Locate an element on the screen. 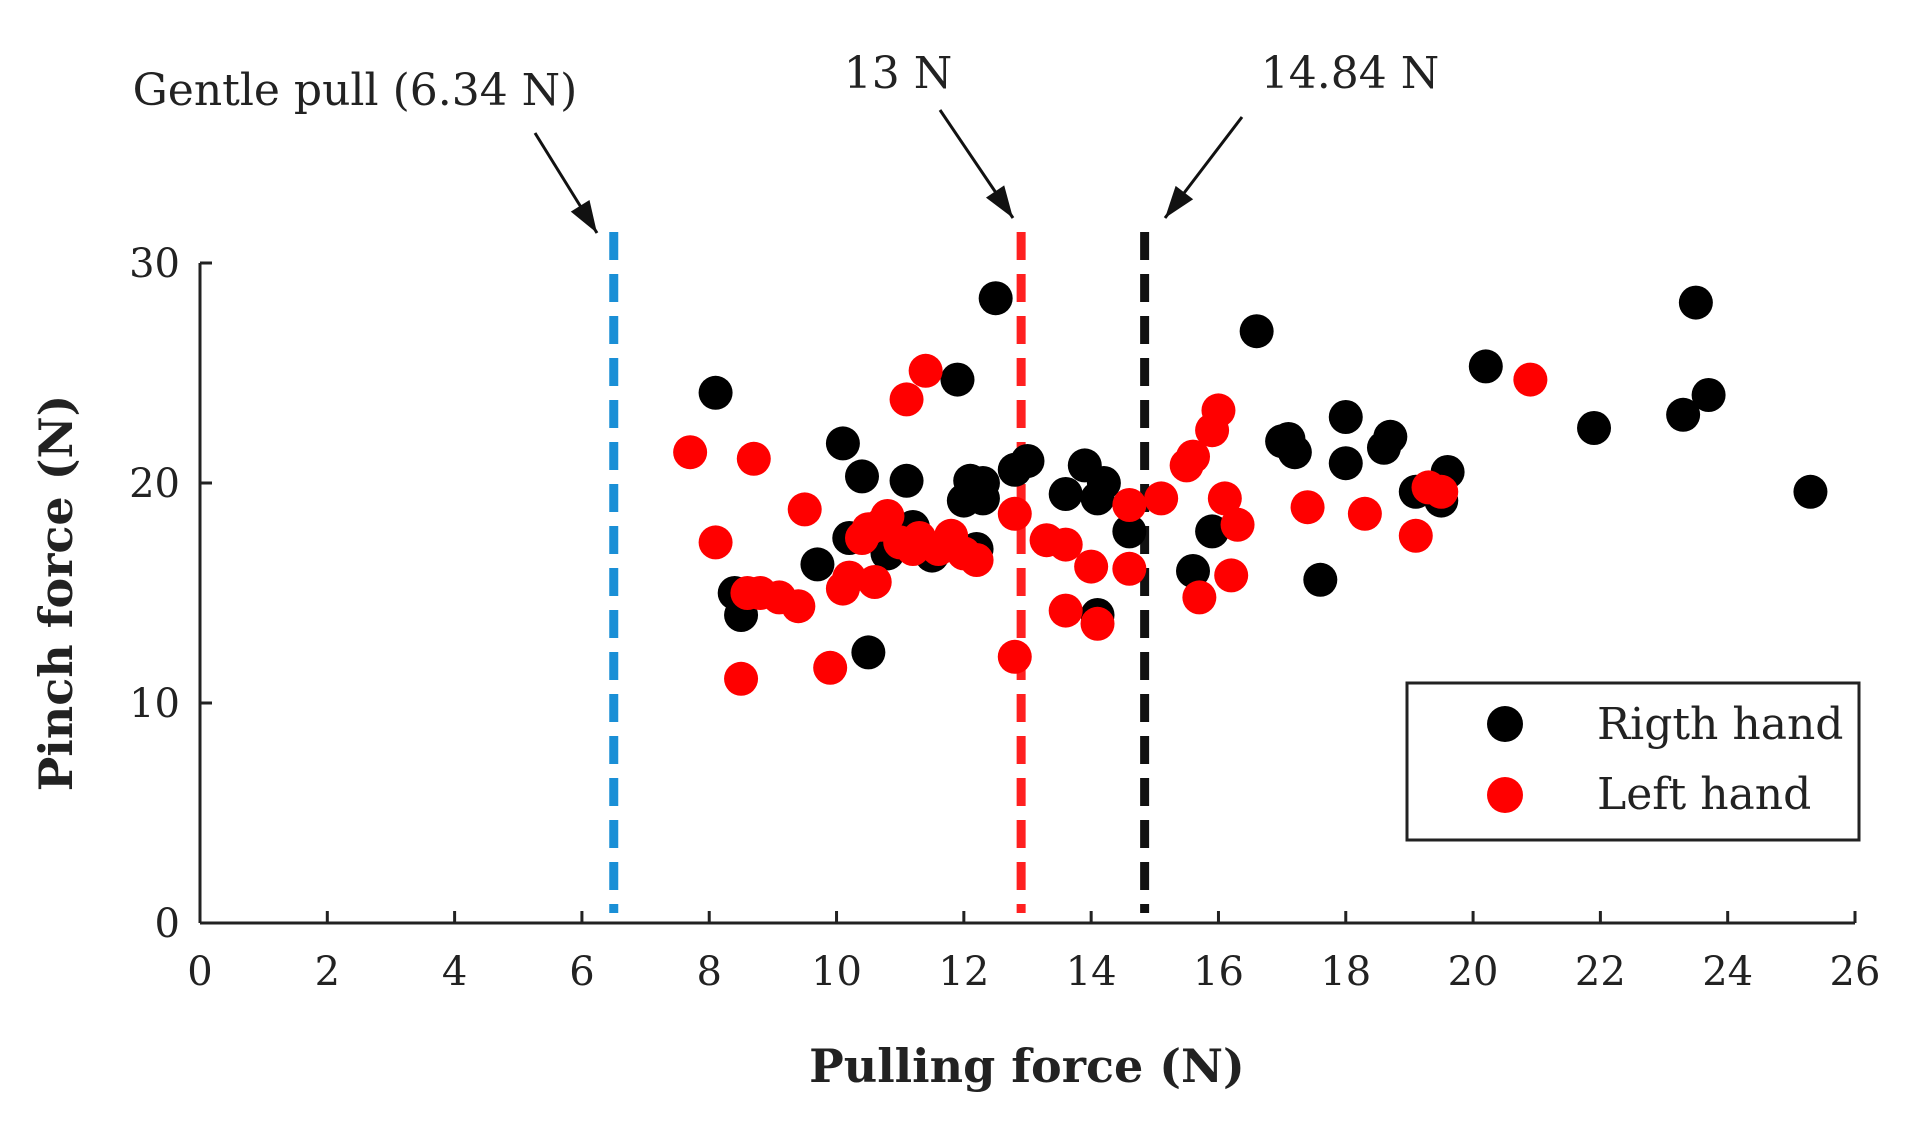 Image resolution: width=1910 pixels, height=1128 pixels. x-axis-title: Pulling force (N) is located at coordinates (1027, 1066).